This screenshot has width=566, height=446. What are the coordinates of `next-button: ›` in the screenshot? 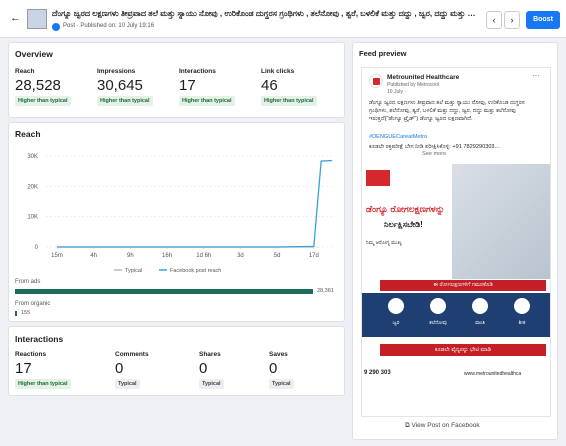 It's located at (512, 20).